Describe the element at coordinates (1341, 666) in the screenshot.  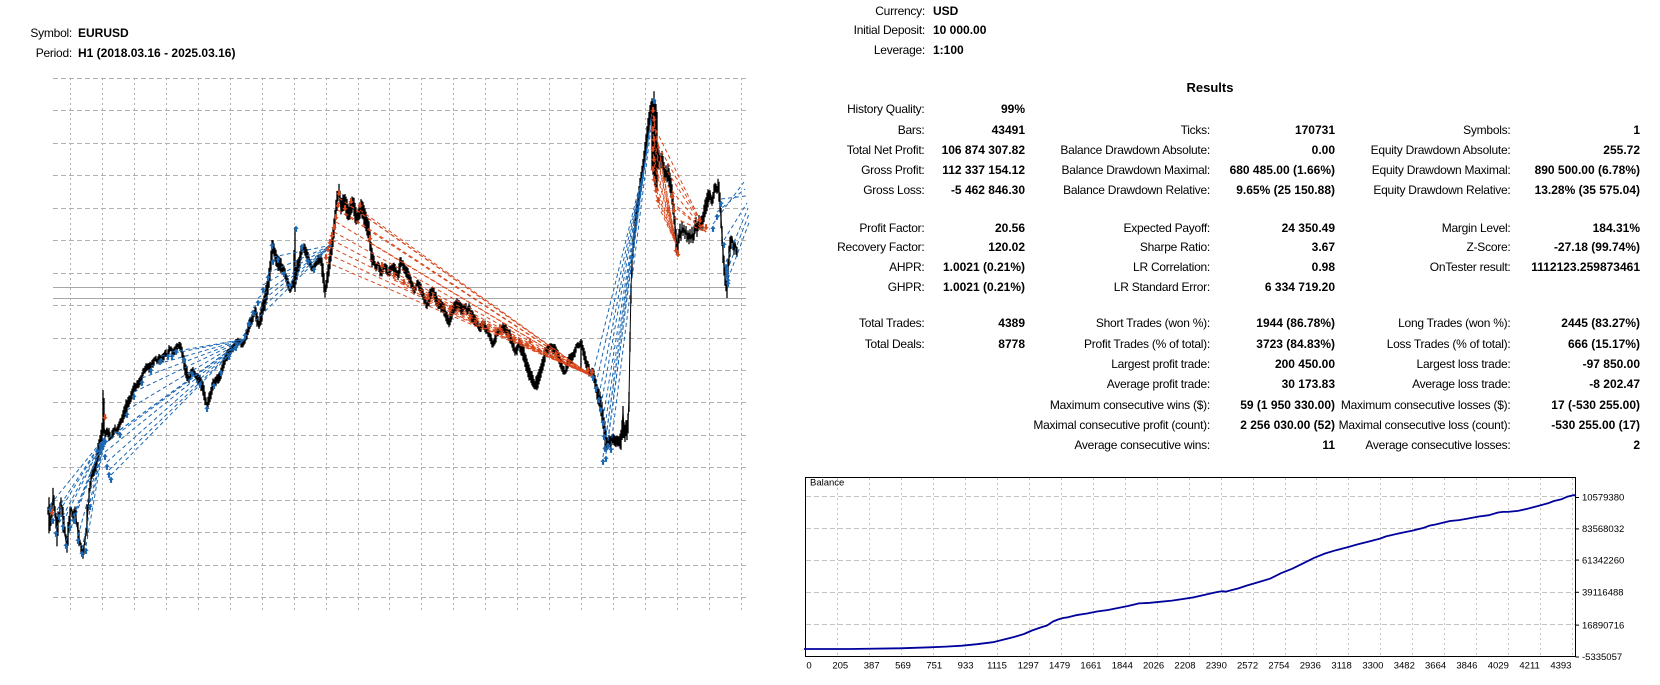
I see `svg-text: 3118` at that location.